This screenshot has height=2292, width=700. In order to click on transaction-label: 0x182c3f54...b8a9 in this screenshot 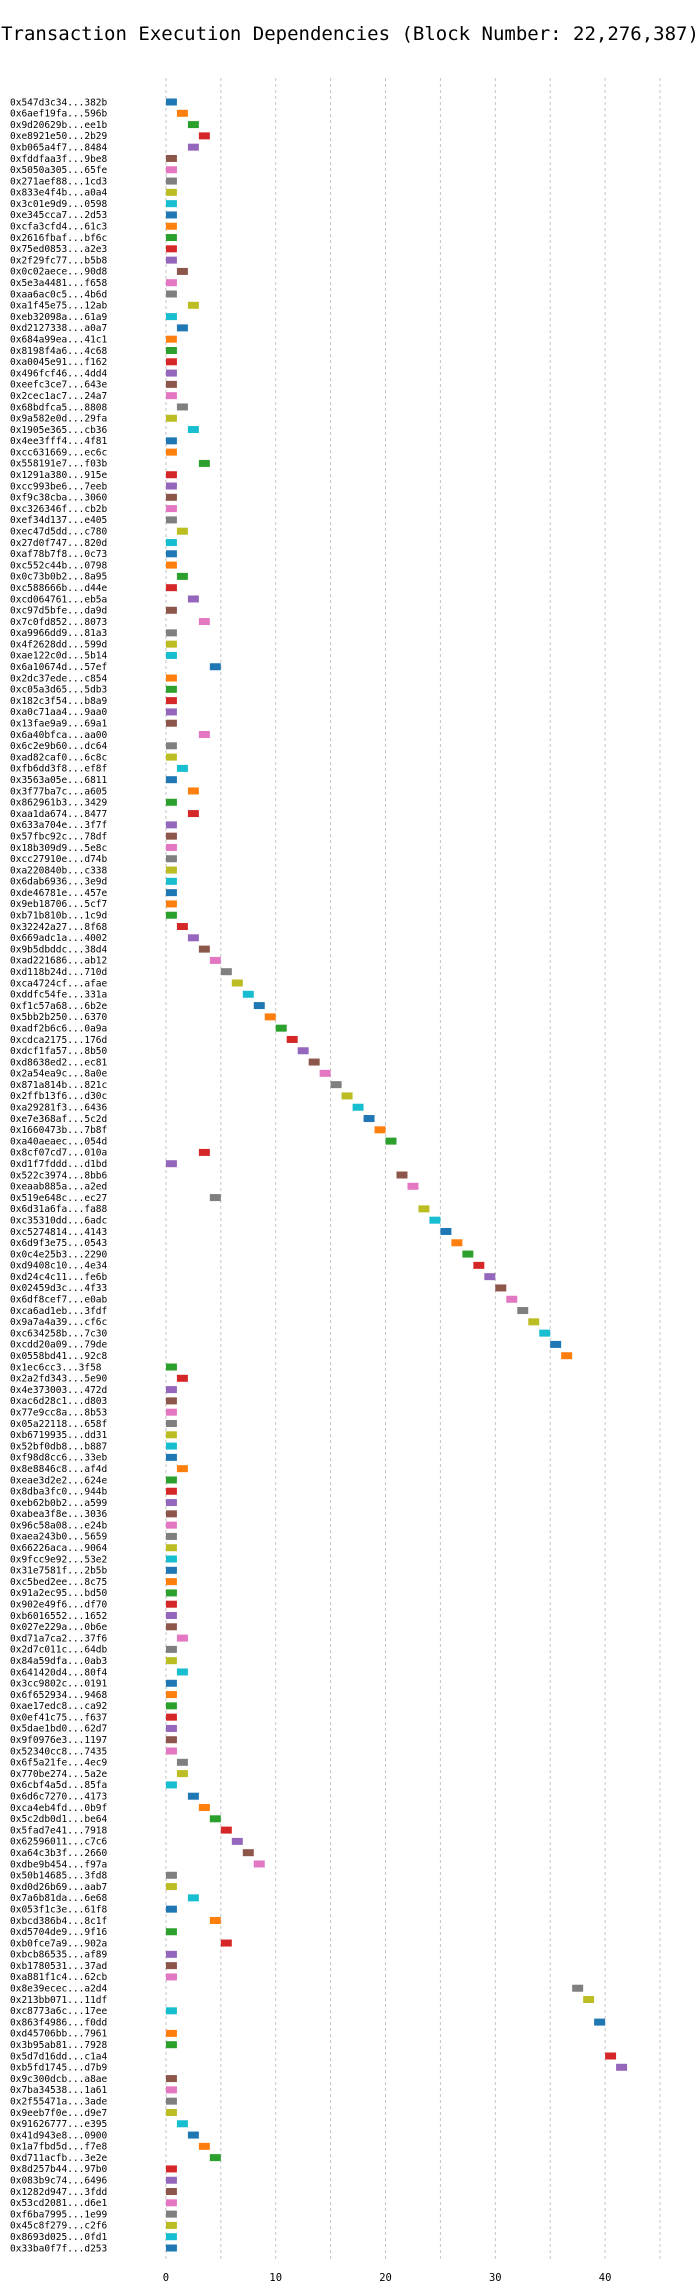, I will do `click(59, 701)`.